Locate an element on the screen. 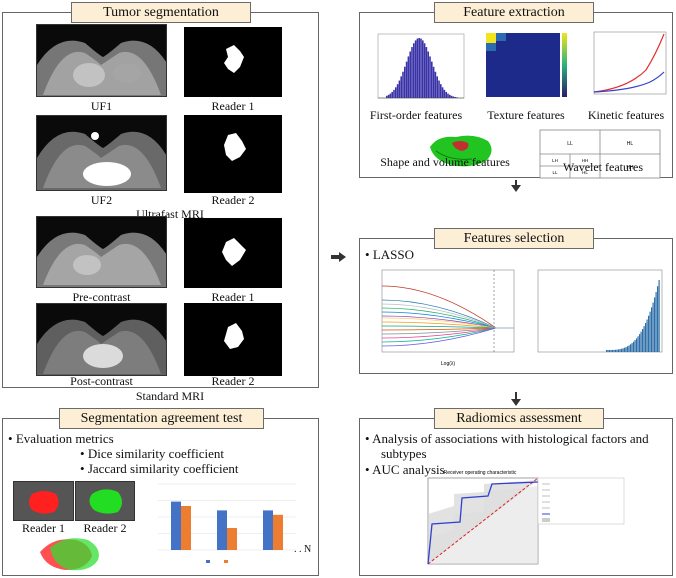 The image size is (676, 578). auc-bullet: • AUC analysis is located at coordinates (405, 469).